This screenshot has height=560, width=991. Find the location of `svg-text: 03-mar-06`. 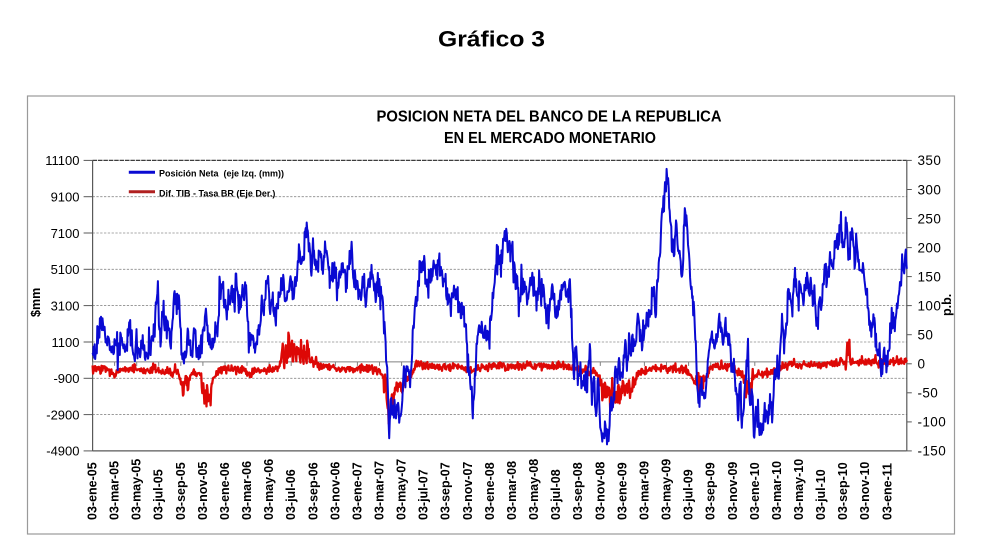

svg-text: 03-mar-06 is located at coordinates (247, 490).